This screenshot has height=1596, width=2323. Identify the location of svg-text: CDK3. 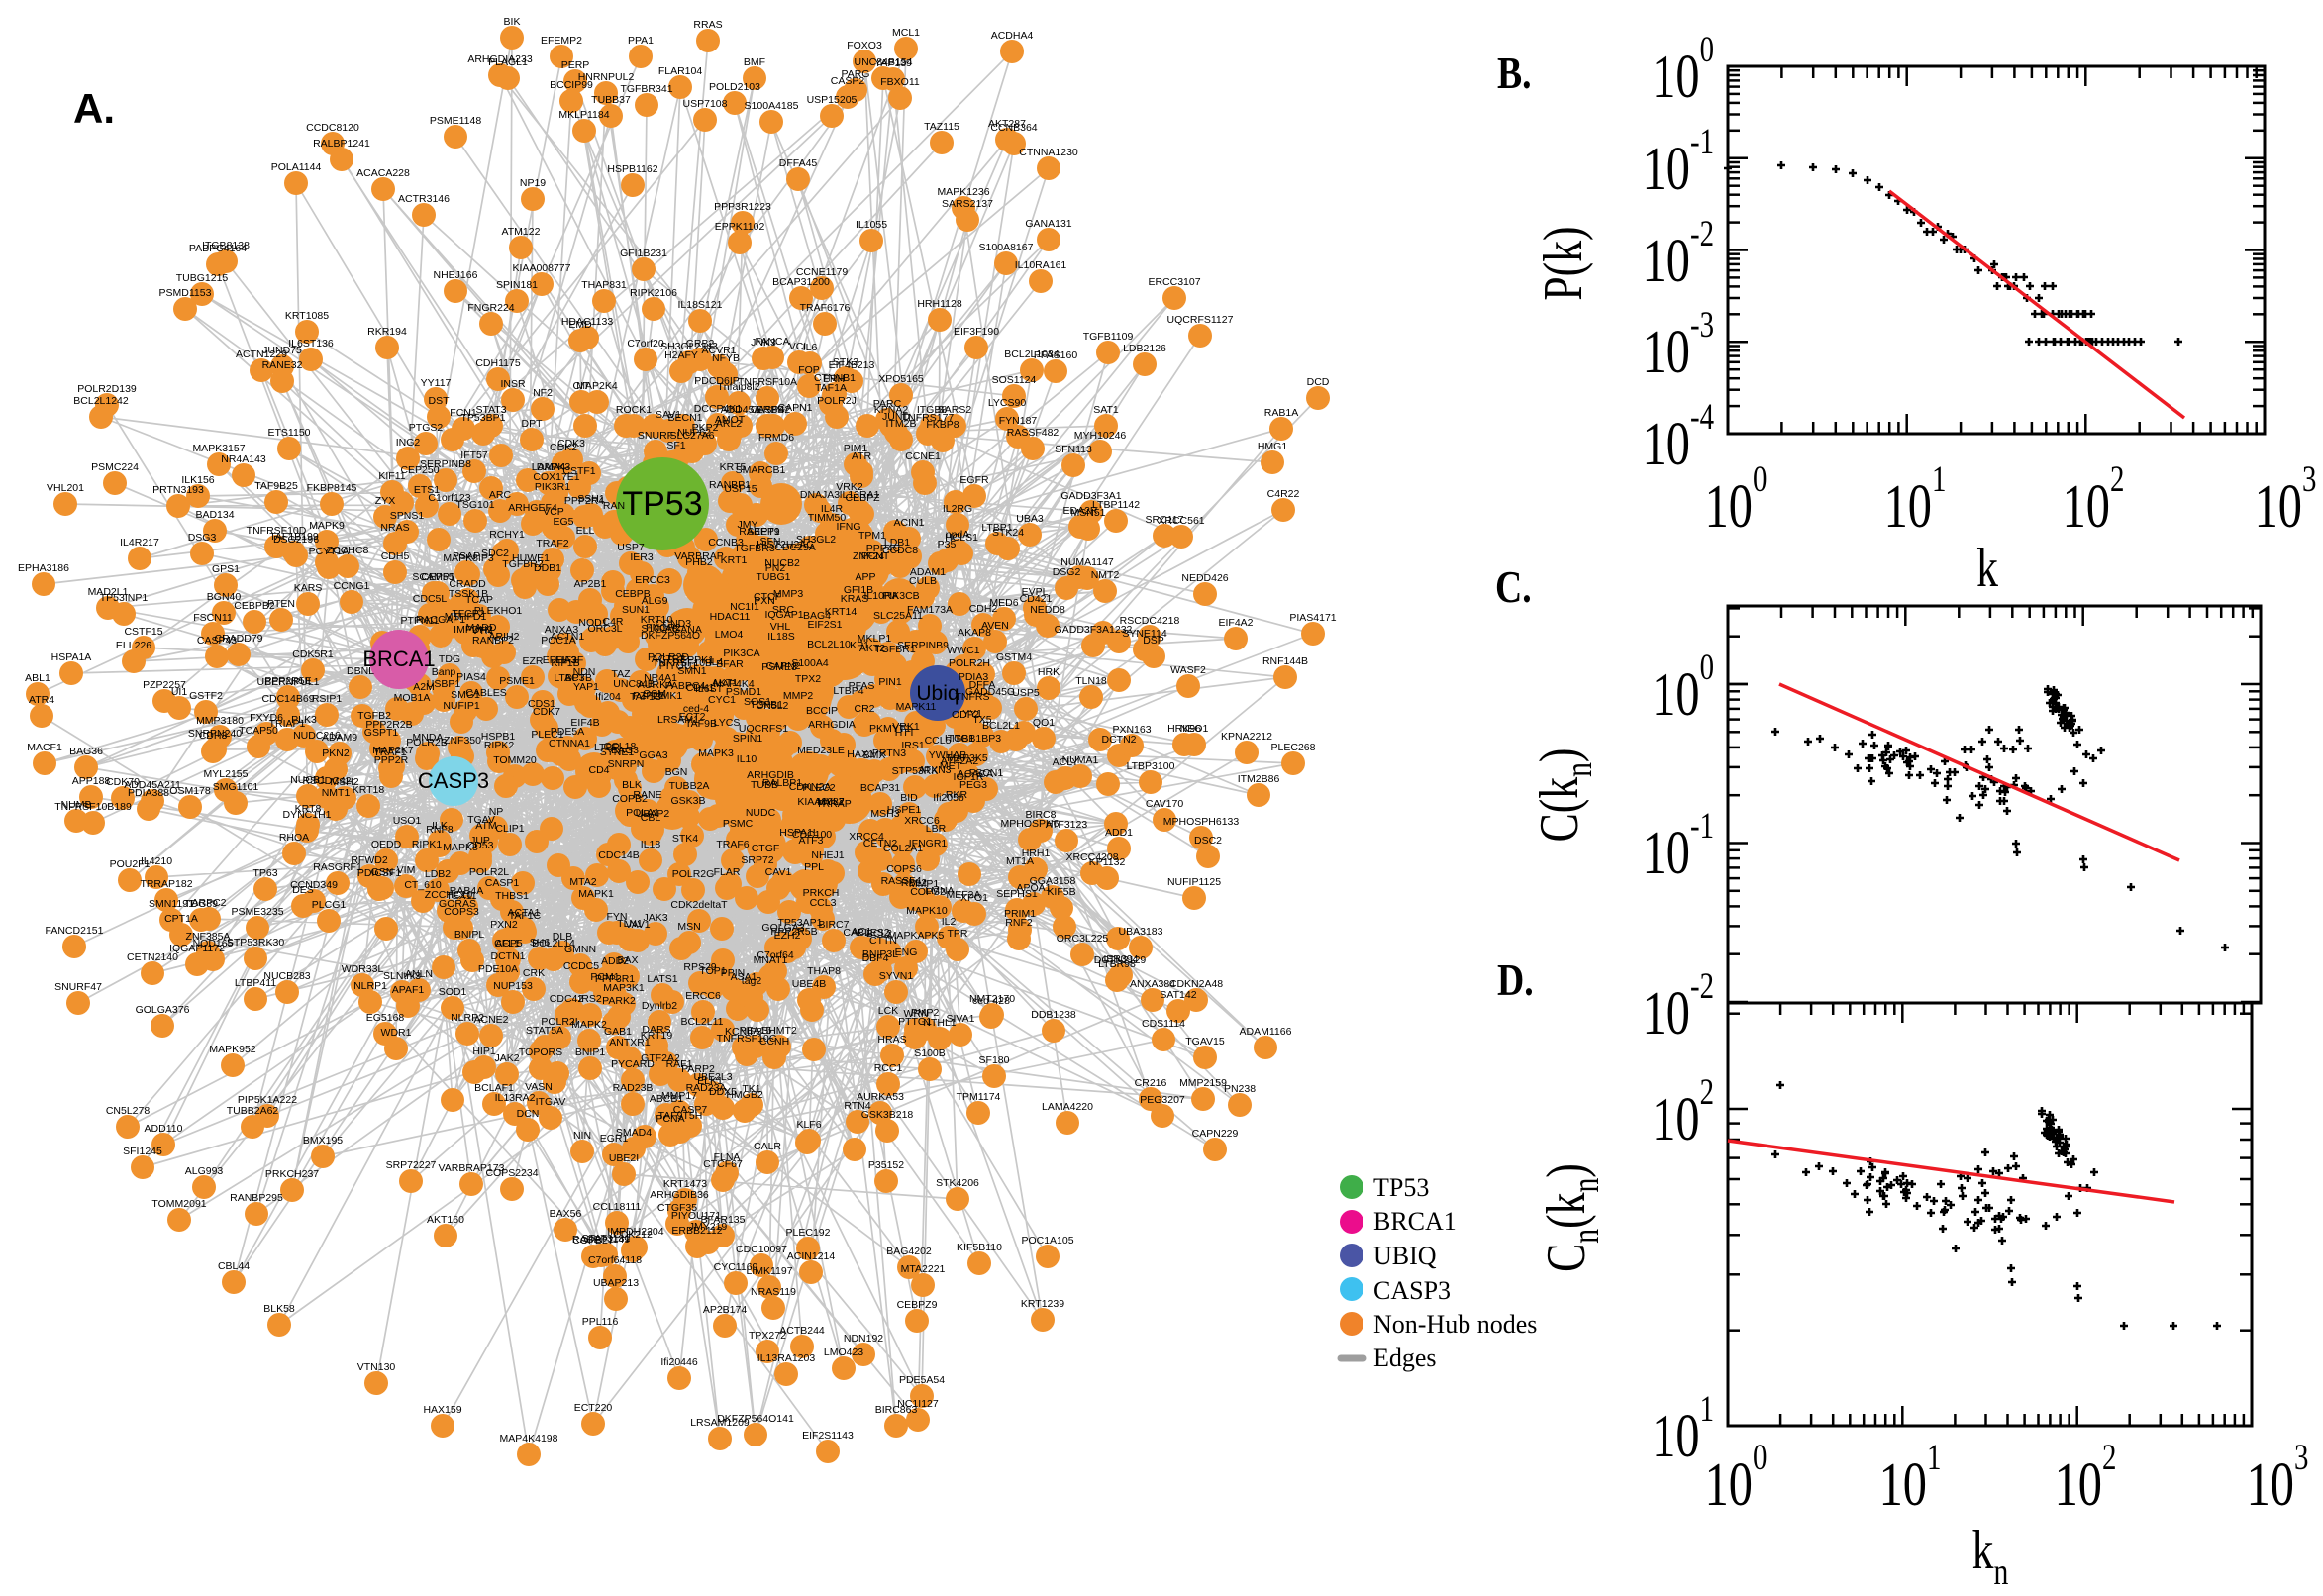
(571, 443).